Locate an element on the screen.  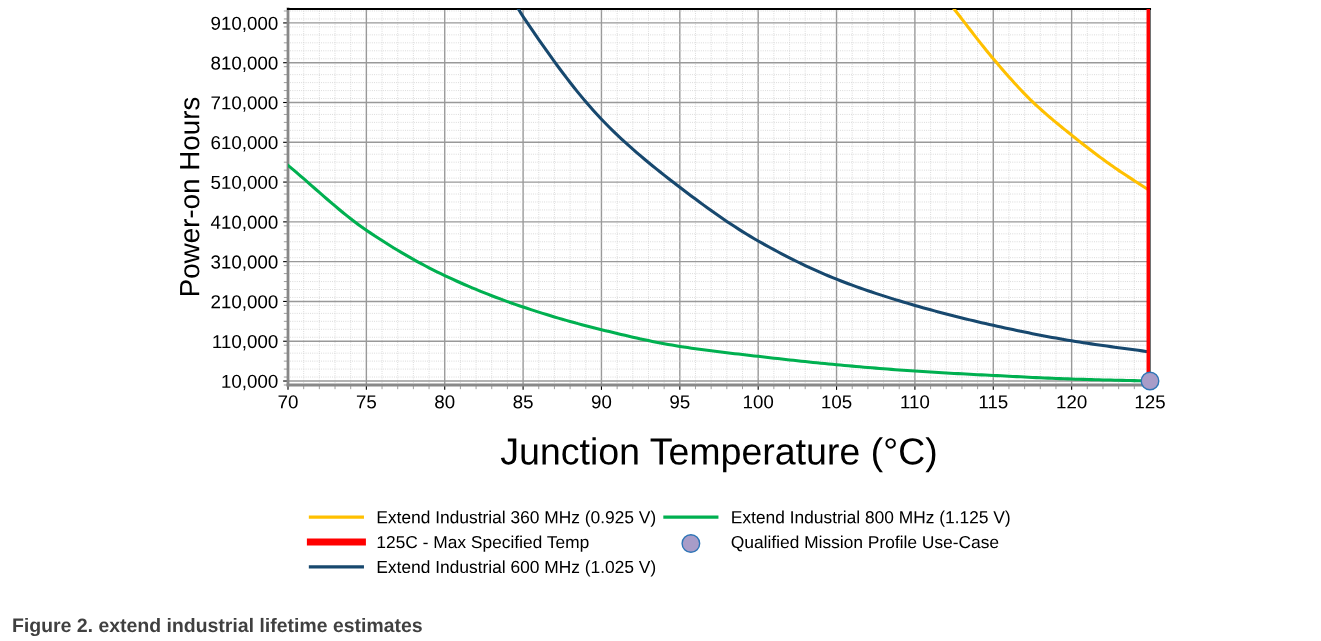
y-axis-title: Power-on Hours is located at coordinates (190, 196).